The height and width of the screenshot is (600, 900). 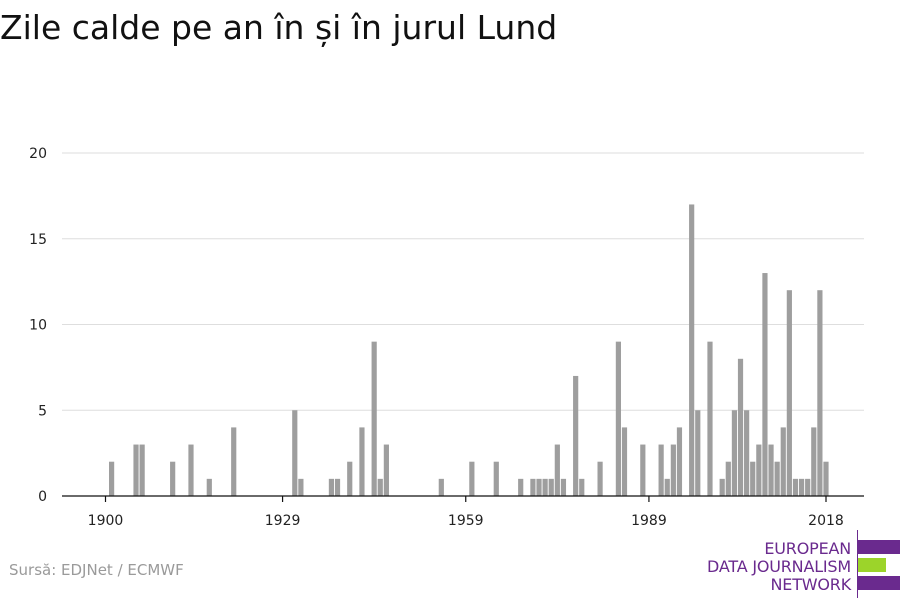 What do you see at coordinates (728, 478) in the screenshot?
I see `bar-2002` at bounding box center [728, 478].